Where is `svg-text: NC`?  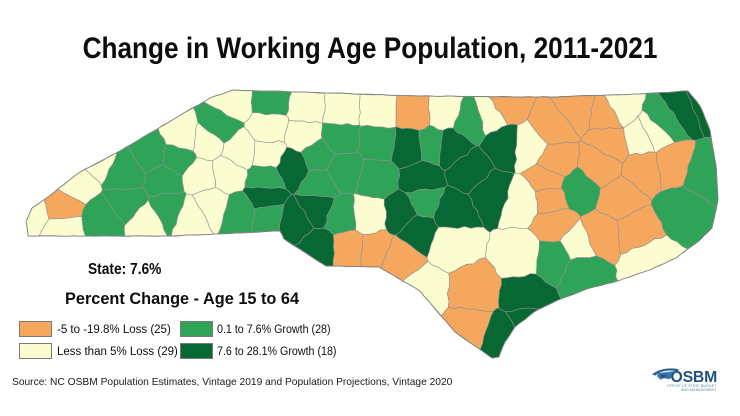
svg-text: NC is located at coordinates (664, 376).